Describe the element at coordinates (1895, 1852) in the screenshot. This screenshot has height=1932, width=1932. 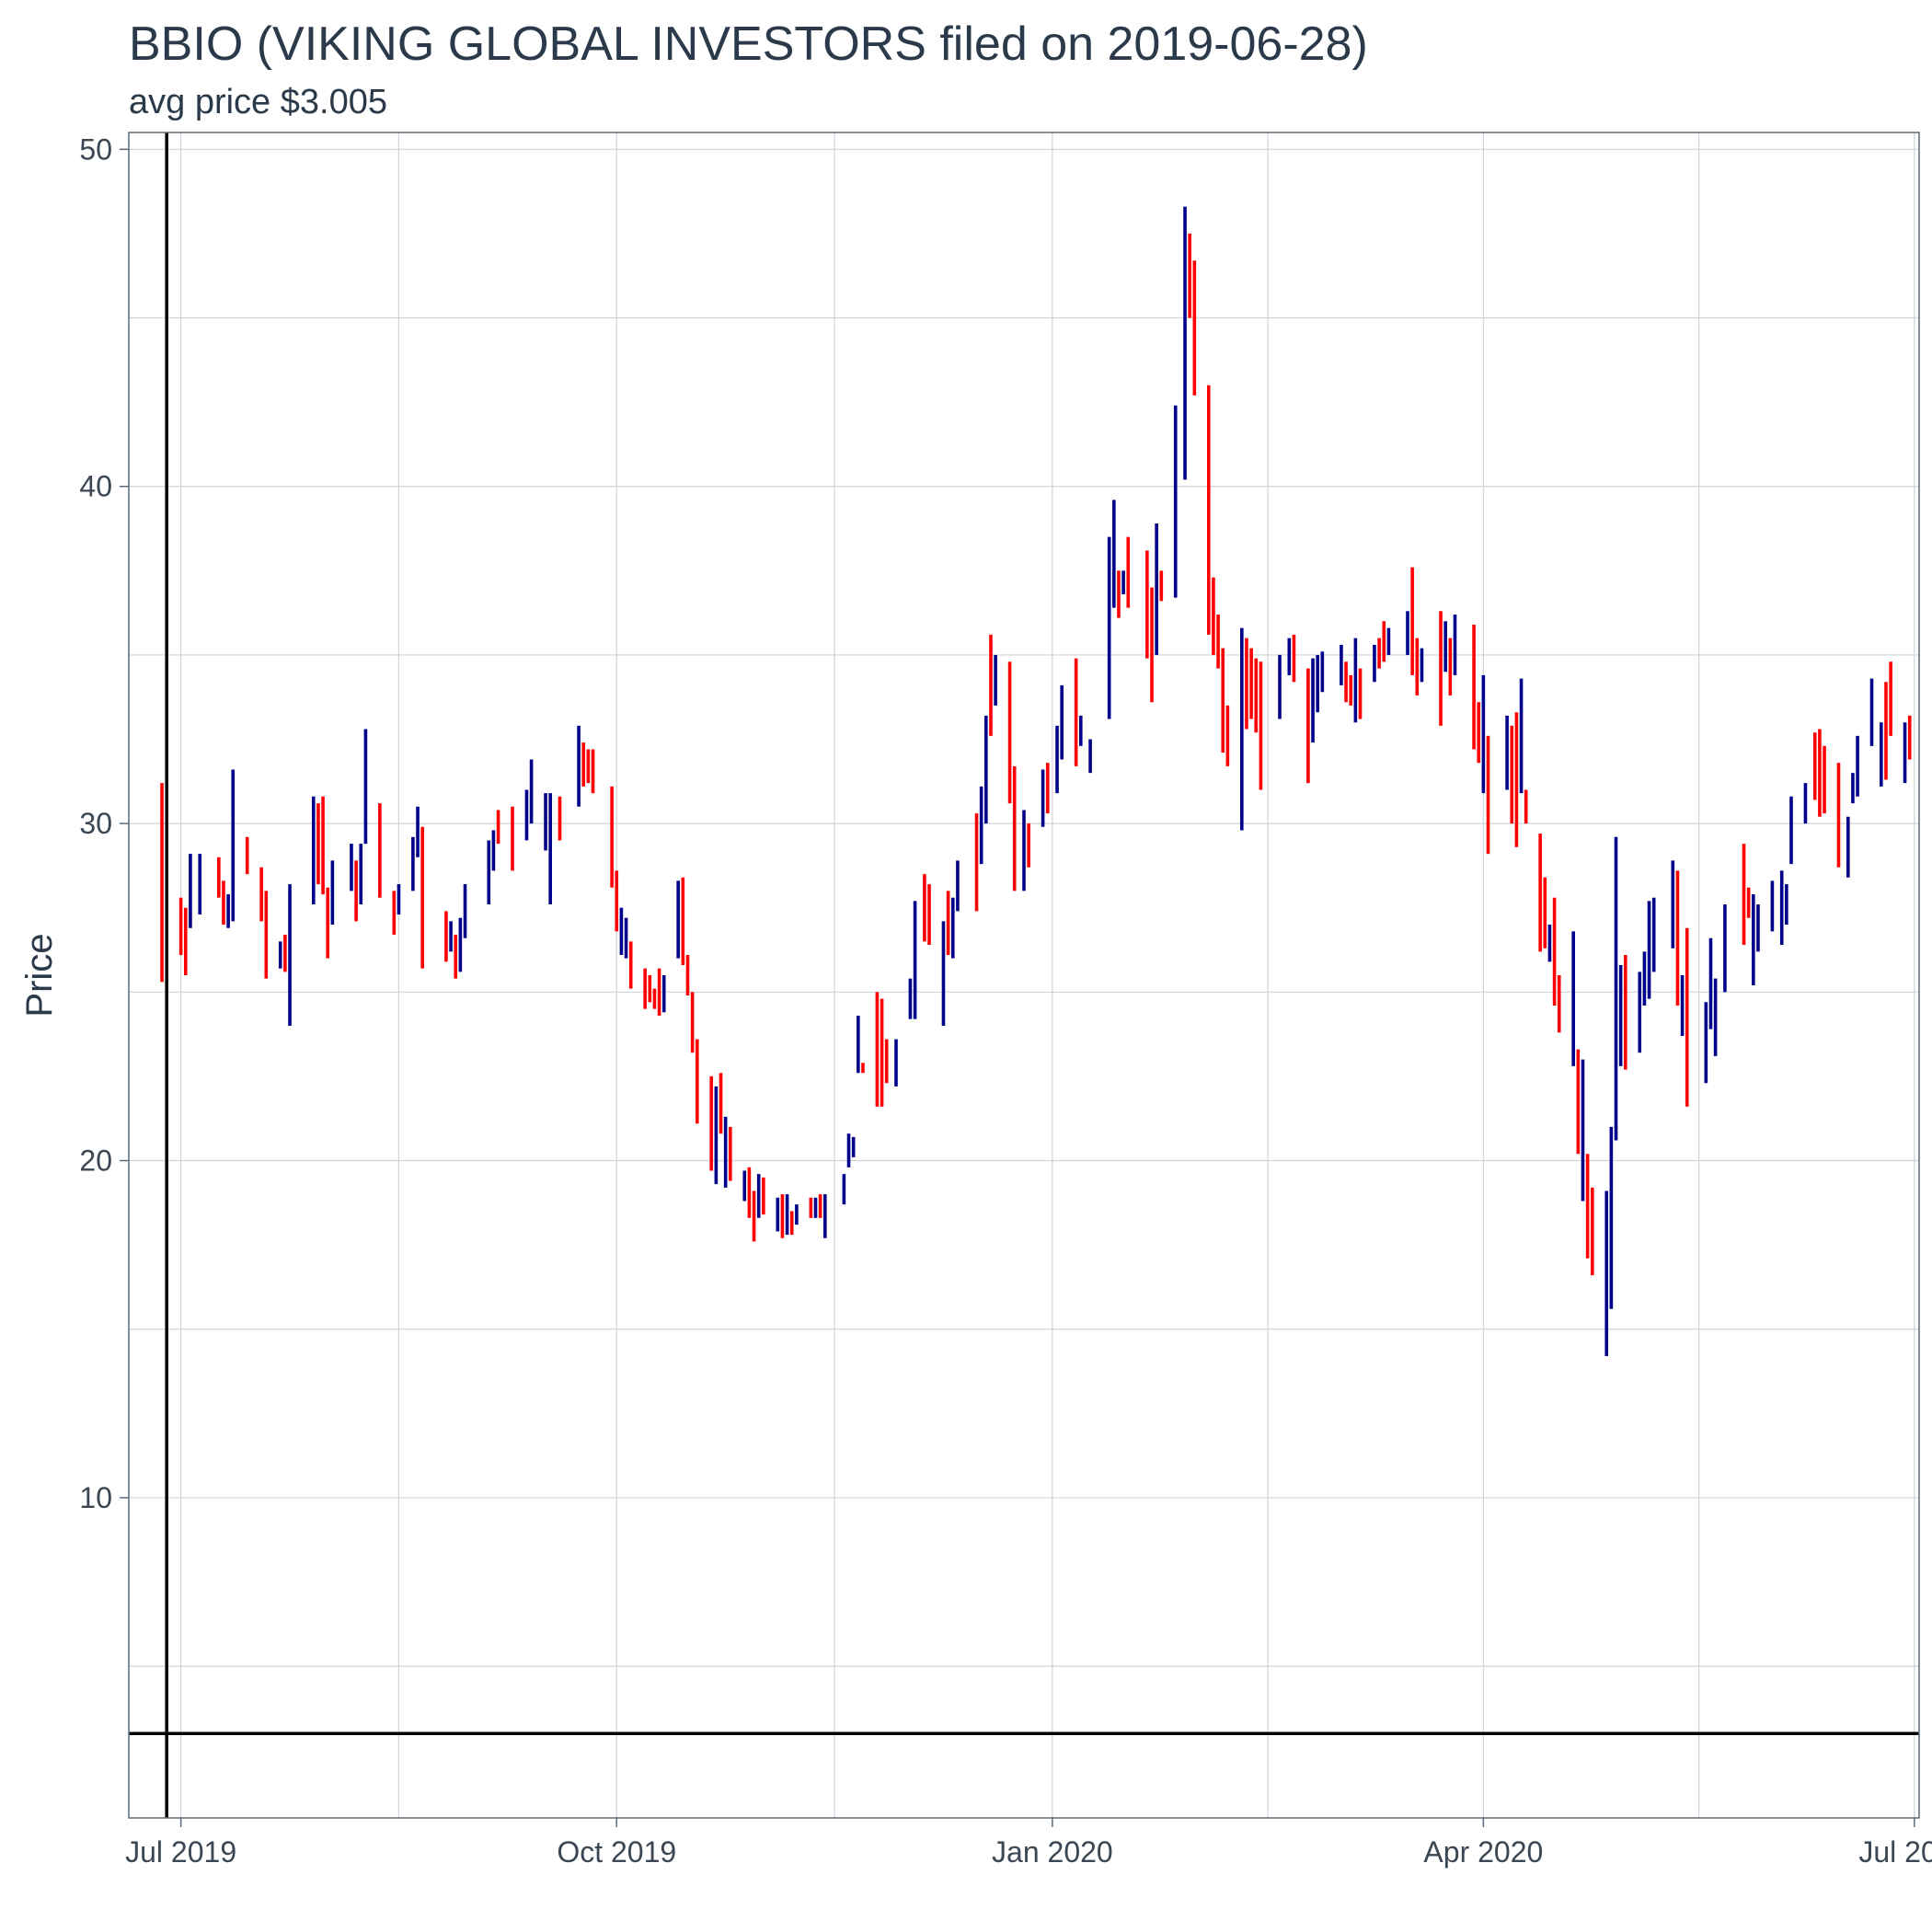
I see `x-tick-label: Jul 2020` at that location.